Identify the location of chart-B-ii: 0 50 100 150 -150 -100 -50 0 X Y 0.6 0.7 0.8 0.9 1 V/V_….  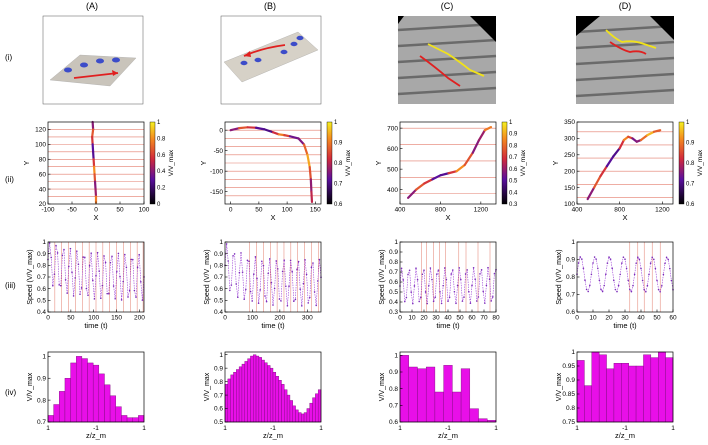
(276, 171).